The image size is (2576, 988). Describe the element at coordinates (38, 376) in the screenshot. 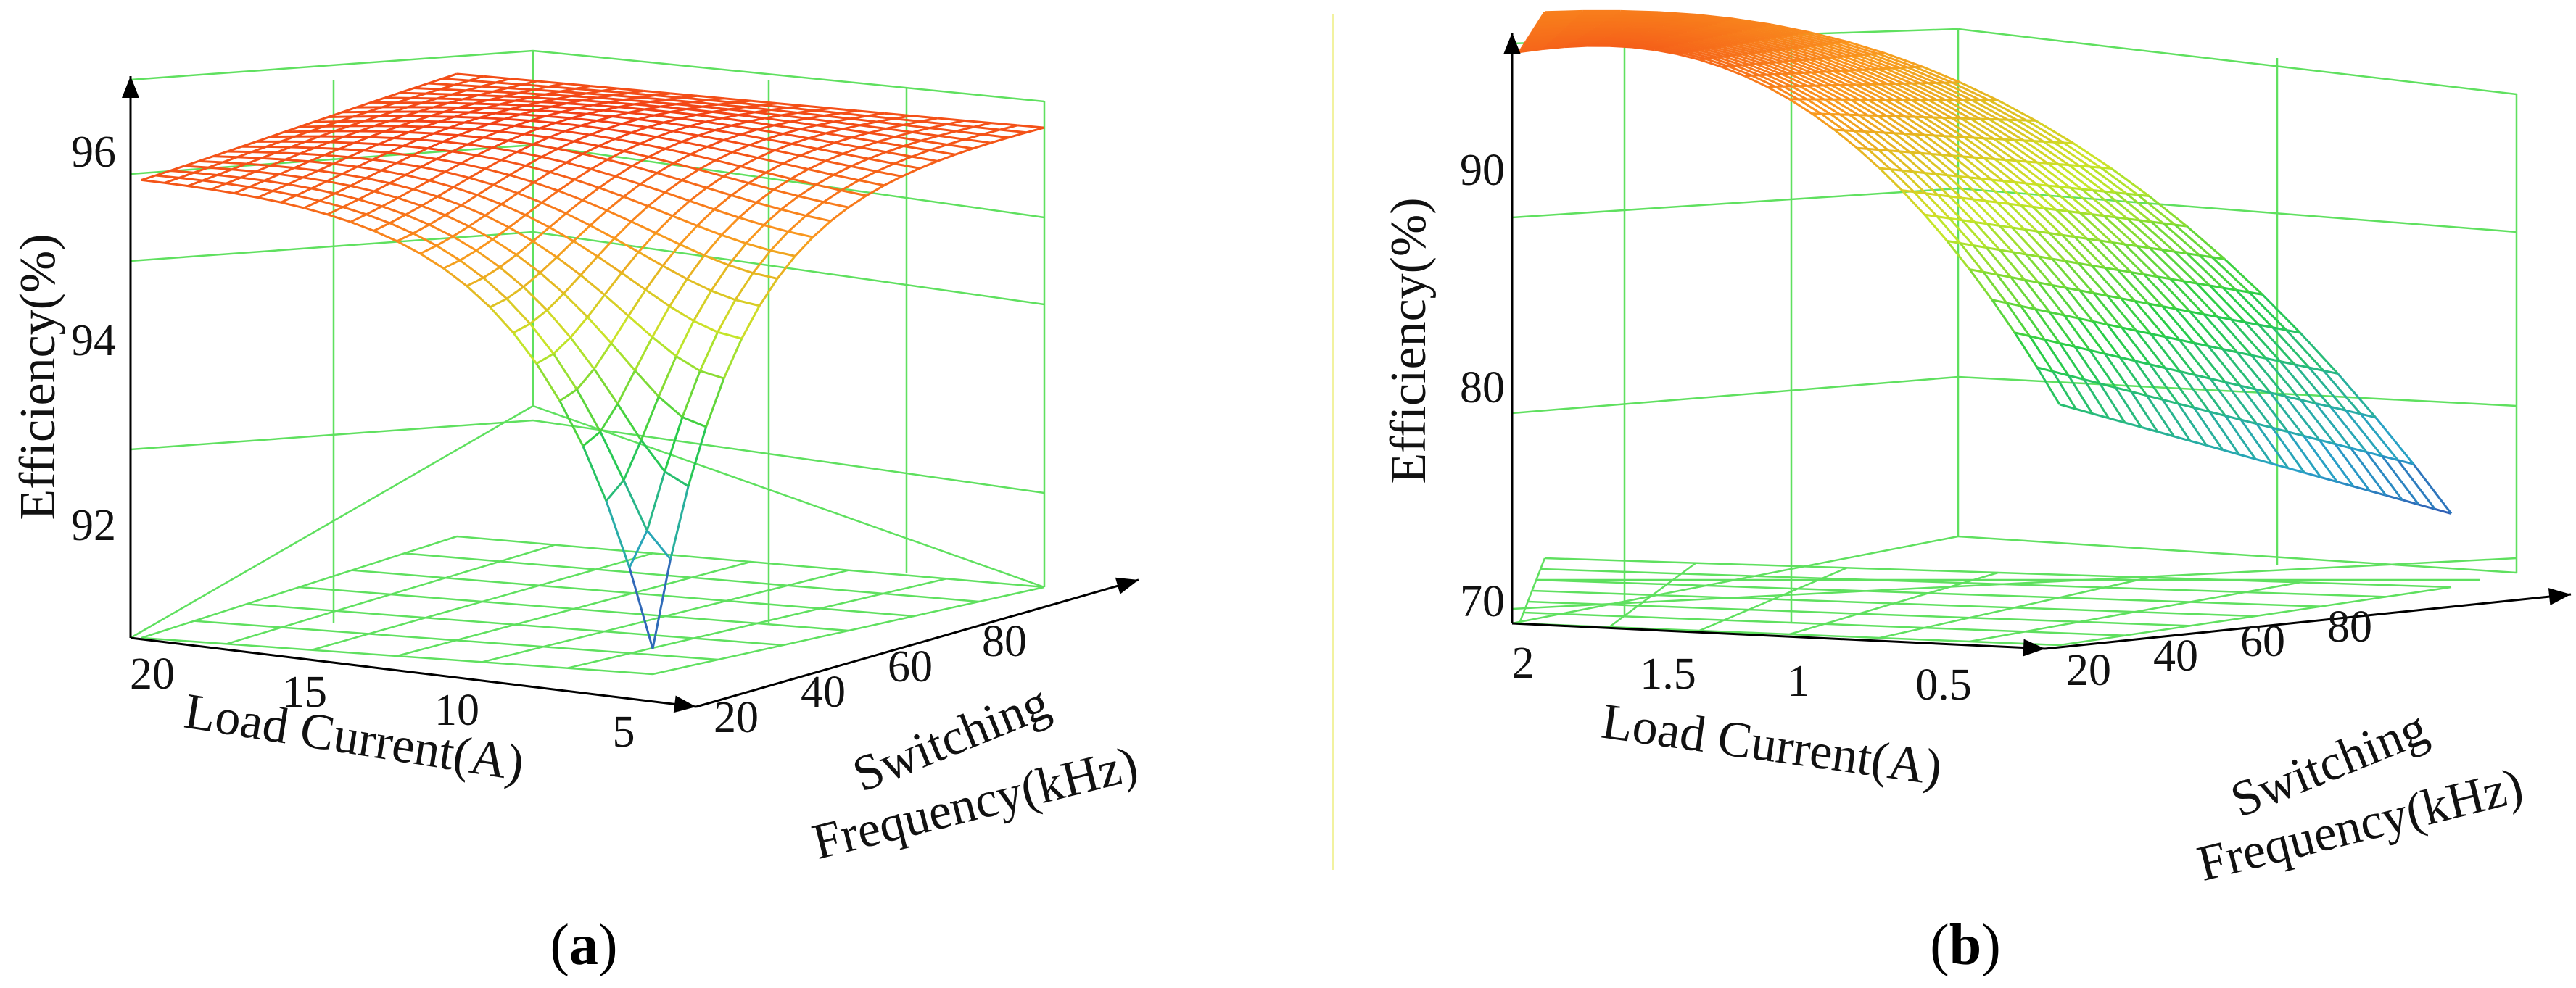

I see `z-axis-label: Efficiency(%)` at that location.